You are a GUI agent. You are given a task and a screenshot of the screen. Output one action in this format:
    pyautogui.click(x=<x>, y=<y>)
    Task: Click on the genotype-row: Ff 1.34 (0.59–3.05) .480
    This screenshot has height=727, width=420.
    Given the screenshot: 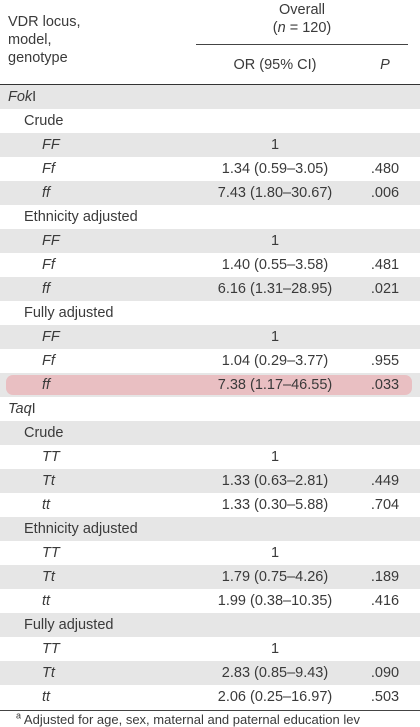 What is the action you would take?
    pyautogui.click(x=210, y=169)
    